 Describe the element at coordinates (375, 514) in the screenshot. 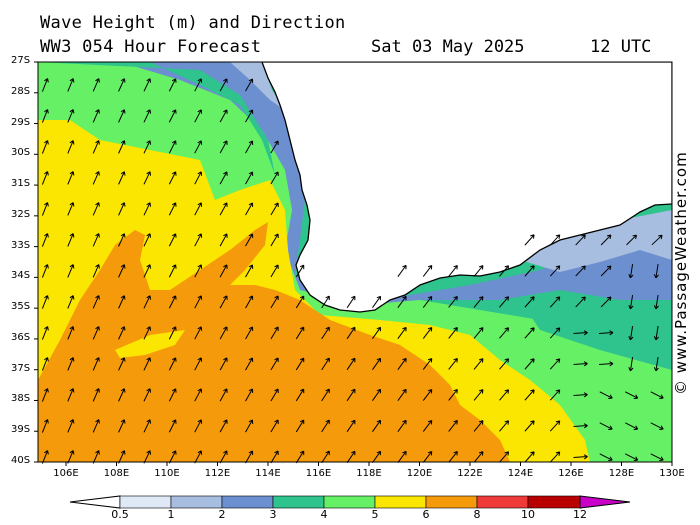

I see `legend-label: 5` at that location.